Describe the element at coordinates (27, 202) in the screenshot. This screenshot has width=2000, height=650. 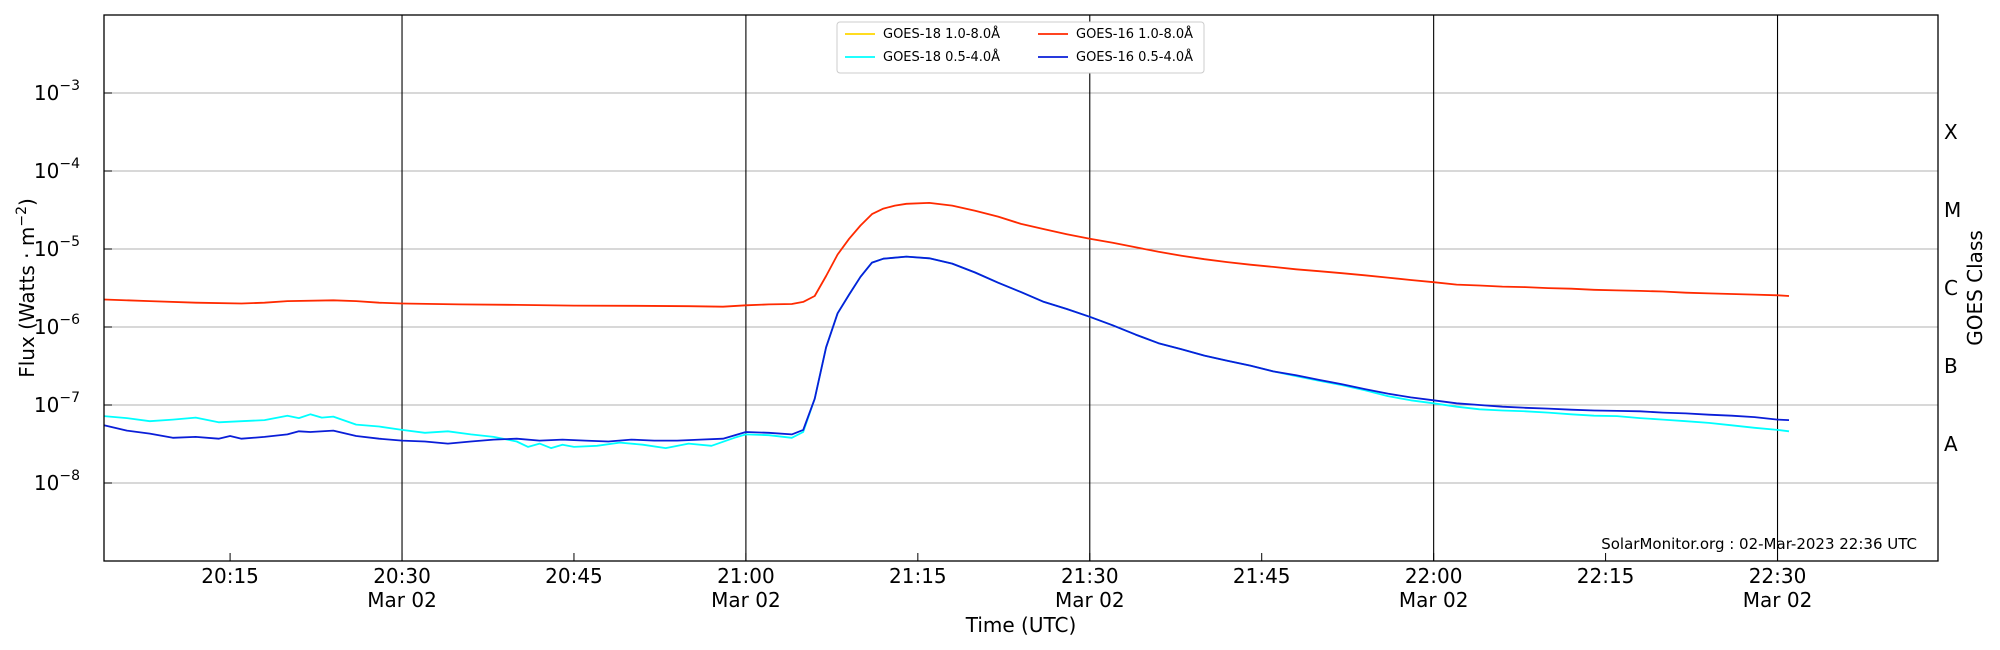
I see `y-axis-title-close: )` at that location.